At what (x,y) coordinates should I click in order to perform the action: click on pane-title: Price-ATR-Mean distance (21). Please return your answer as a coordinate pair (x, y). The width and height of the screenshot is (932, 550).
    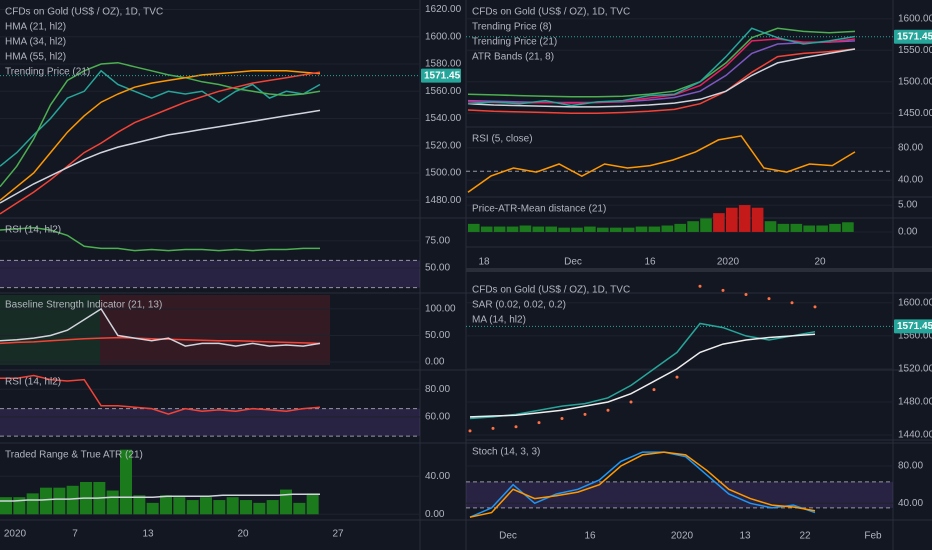
    Looking at the image, I should click on (539, 209).